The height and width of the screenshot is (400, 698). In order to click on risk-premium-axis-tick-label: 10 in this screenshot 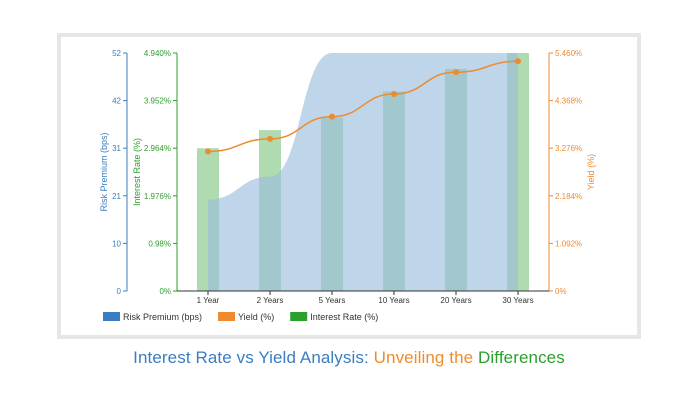, I will do `click(116, 243)`.